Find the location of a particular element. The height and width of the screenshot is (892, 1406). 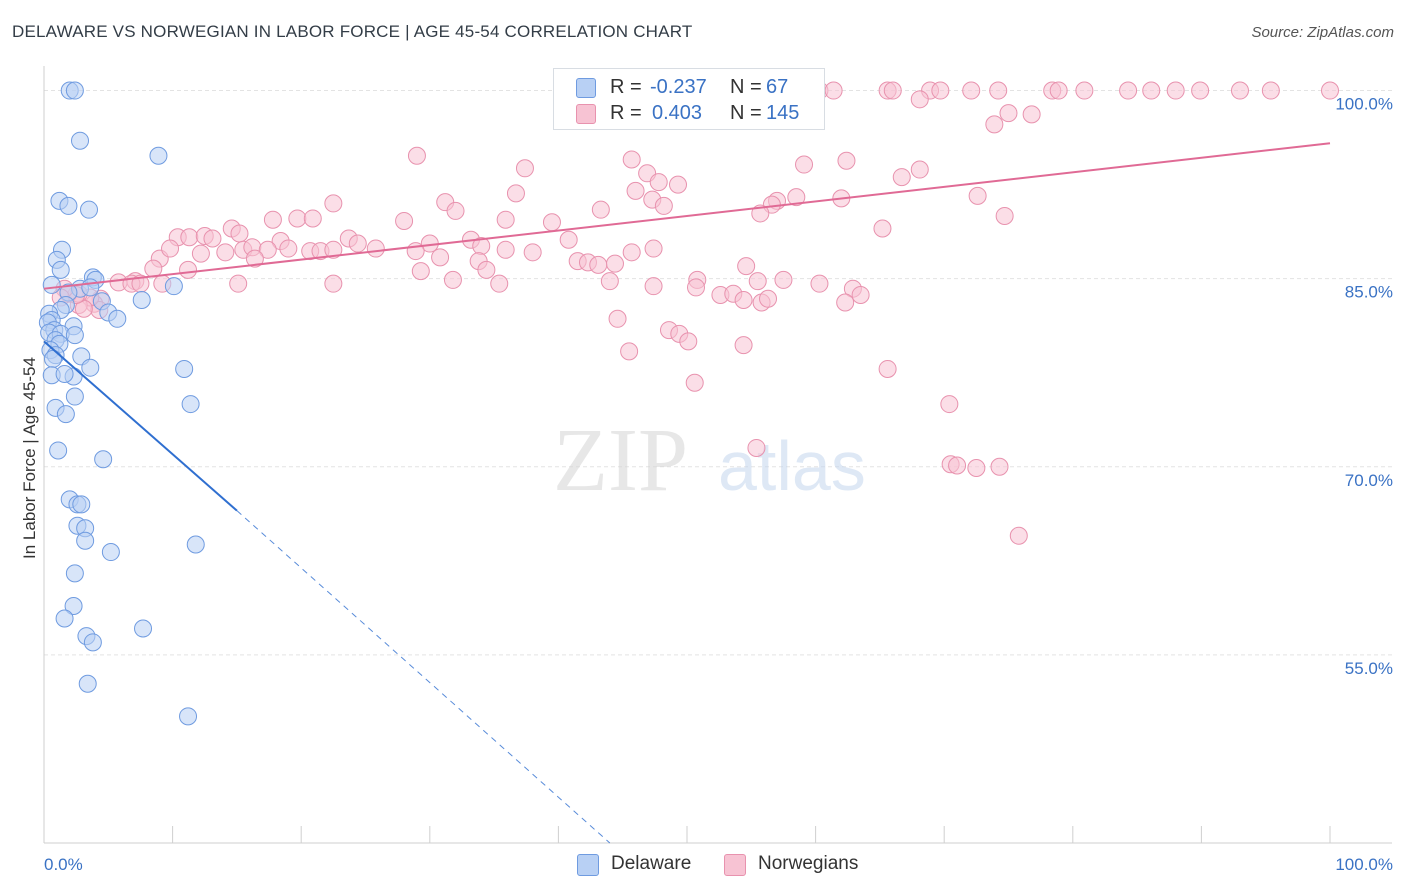

legend-swatch-norwegians is located at coordinates (735, 865).